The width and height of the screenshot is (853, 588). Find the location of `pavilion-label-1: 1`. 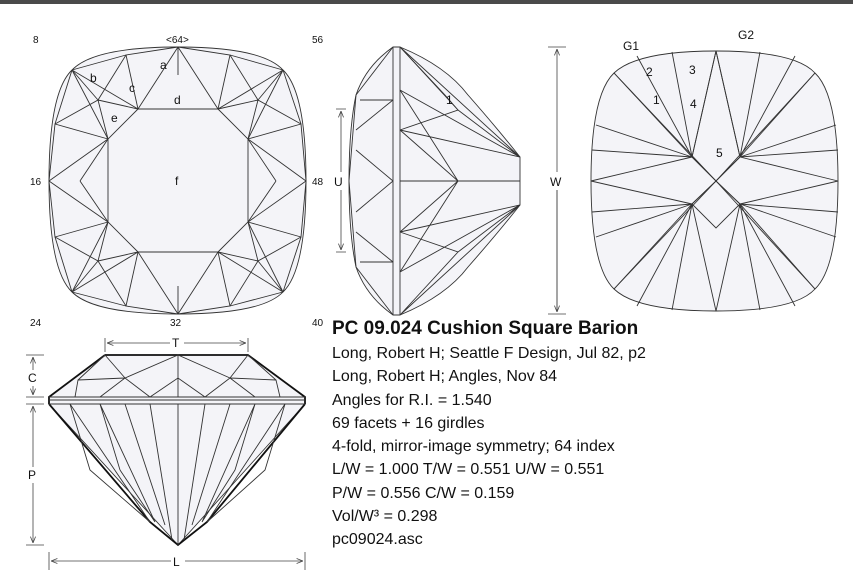

pavilion-label-1: 1 is located at coordinates (656, 100).